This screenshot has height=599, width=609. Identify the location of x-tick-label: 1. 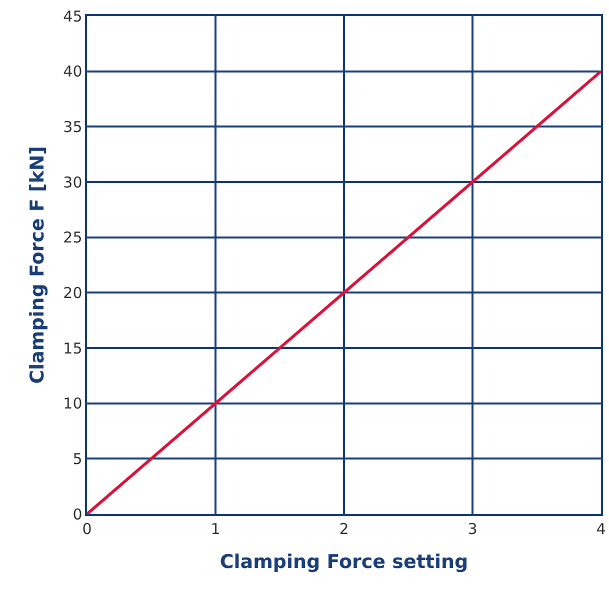
(215, 529).